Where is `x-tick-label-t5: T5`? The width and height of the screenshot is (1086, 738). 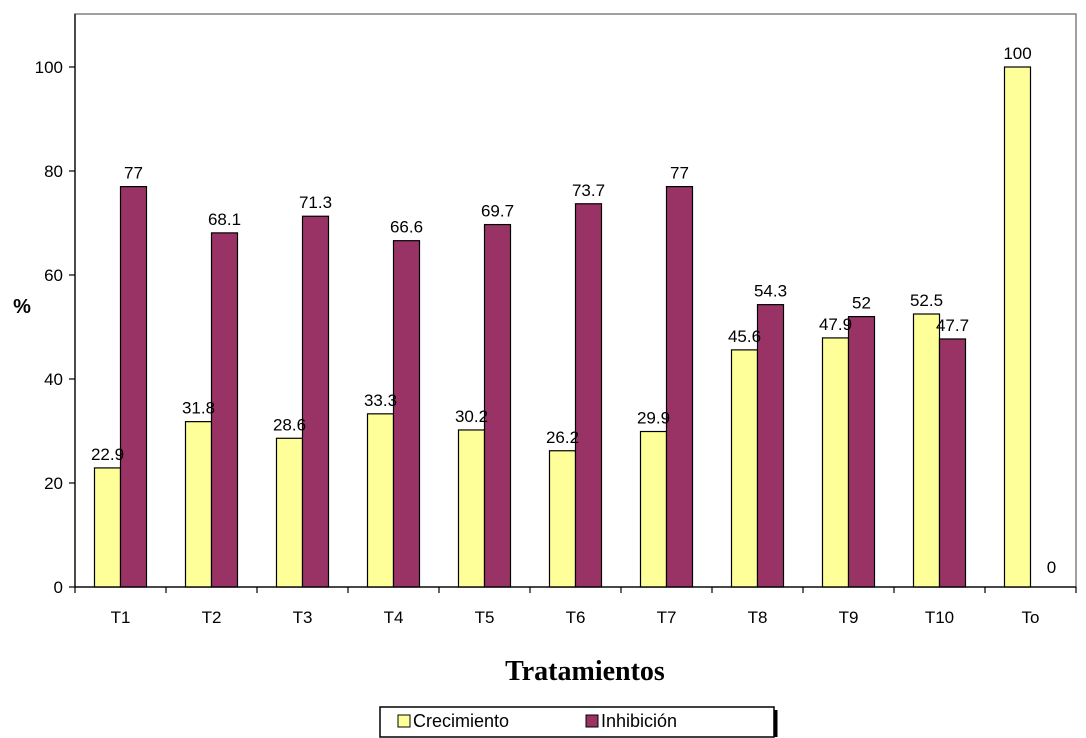
x-tick-label-t5: T5 is located at coordinates (485, 617).